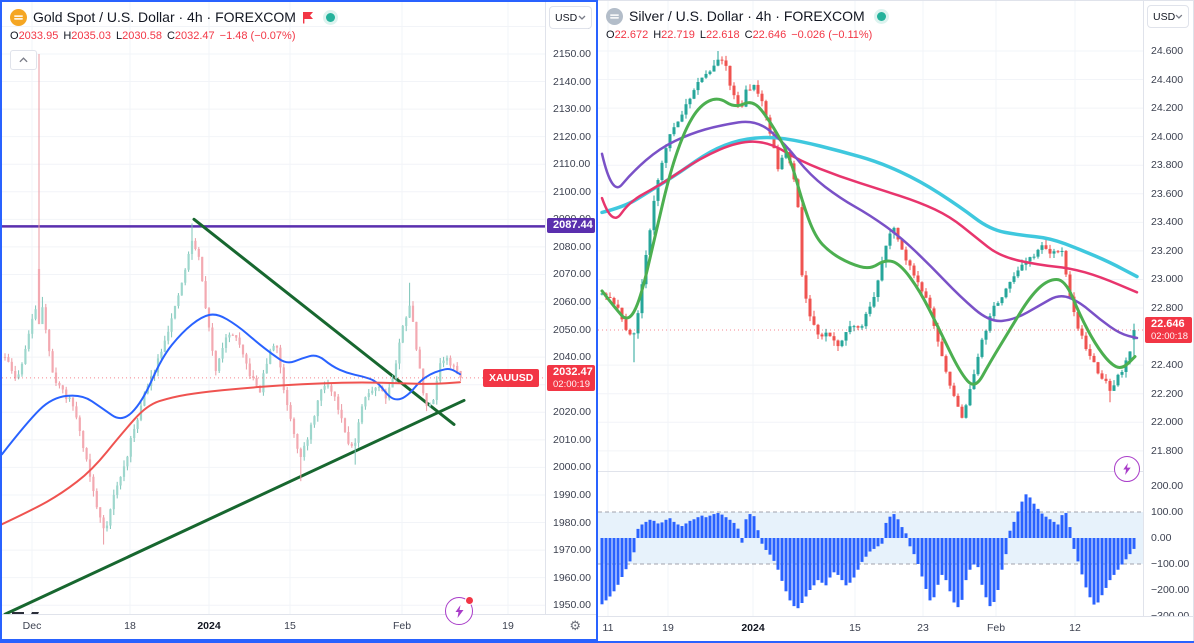 The width and height of the screenshot is (1194, 643). Describe the element at coordinates (572, 191) in the screenshot. I see `price-axis-label: 2100.00` at that location.